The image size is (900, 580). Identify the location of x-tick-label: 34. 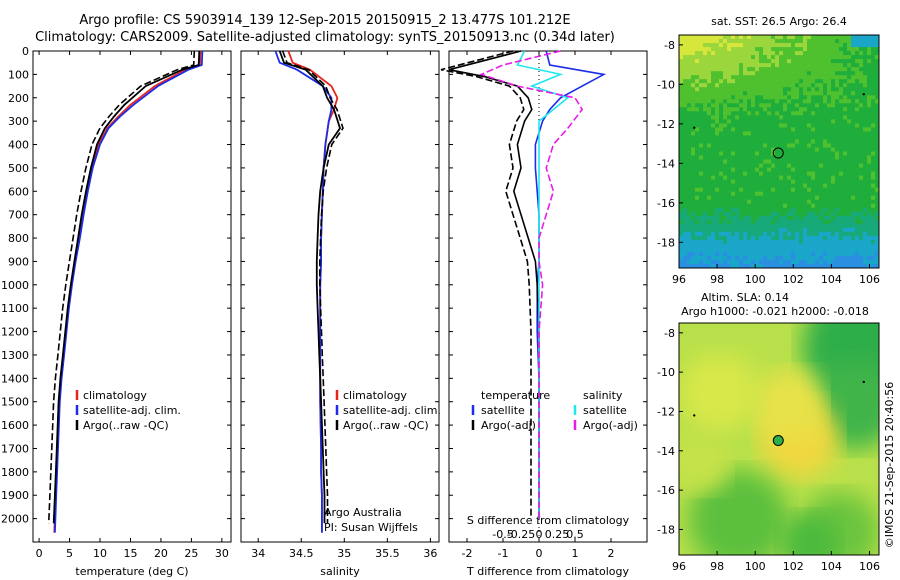
(258, 553).